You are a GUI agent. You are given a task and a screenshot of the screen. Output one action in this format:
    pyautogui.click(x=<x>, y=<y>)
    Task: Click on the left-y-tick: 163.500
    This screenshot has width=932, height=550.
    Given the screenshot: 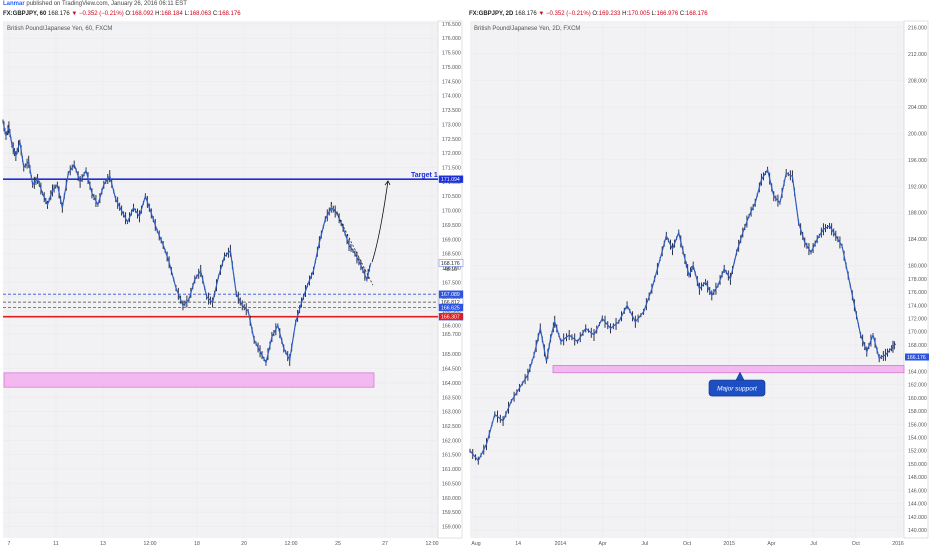 What is the action you would take?
    pyautogui.click(x=451, y=398)
    